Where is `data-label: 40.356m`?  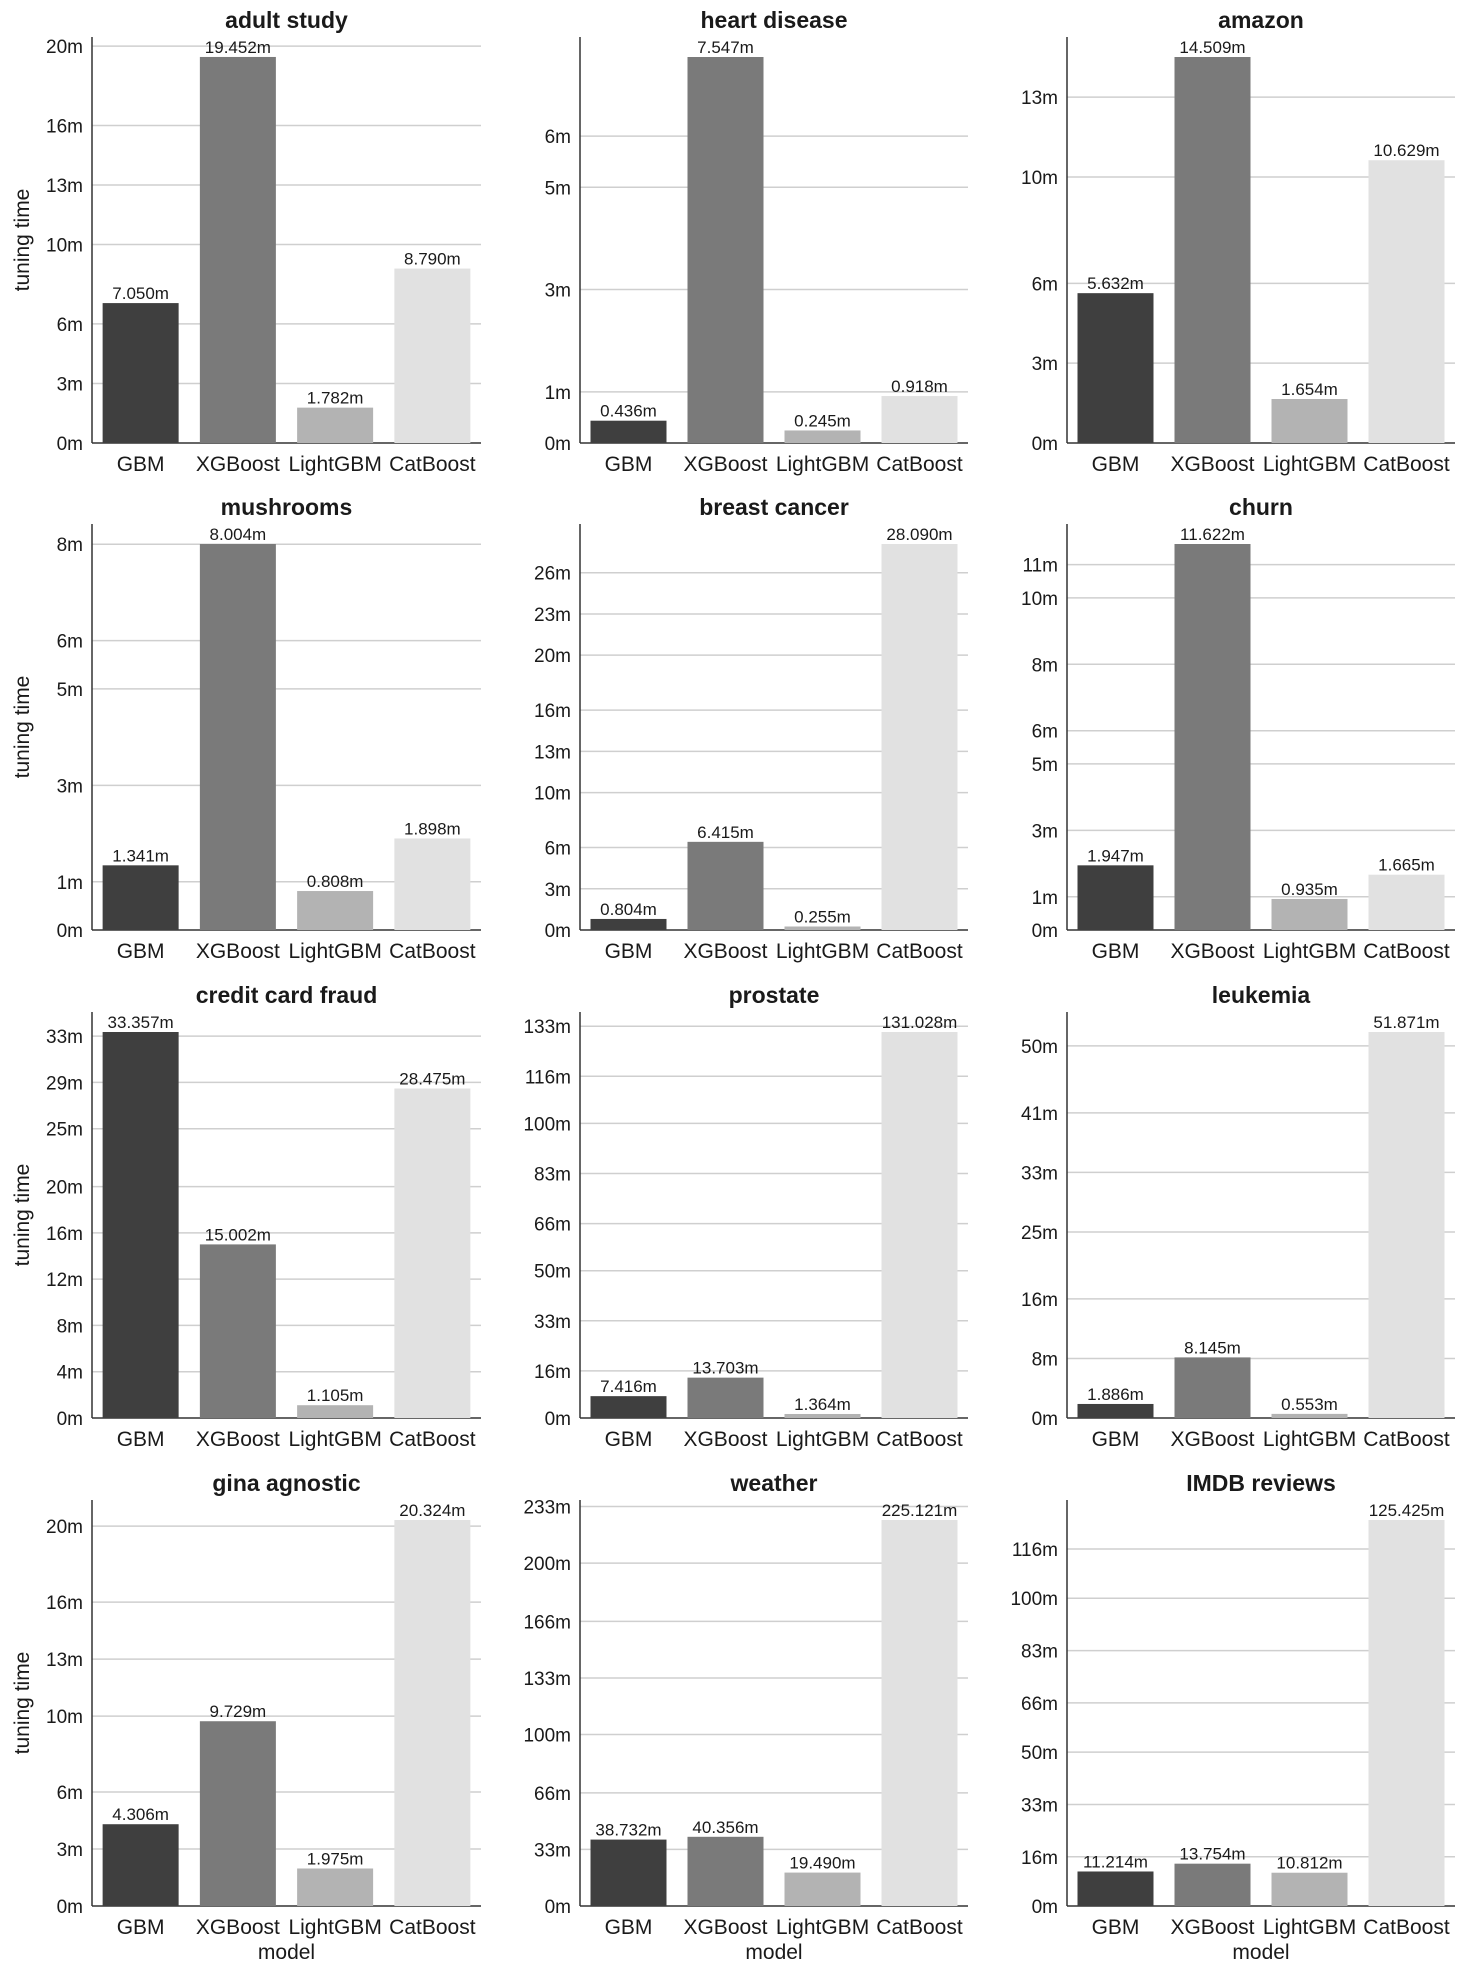
data-label: 40.356m is located at coordinates (725, 1827).